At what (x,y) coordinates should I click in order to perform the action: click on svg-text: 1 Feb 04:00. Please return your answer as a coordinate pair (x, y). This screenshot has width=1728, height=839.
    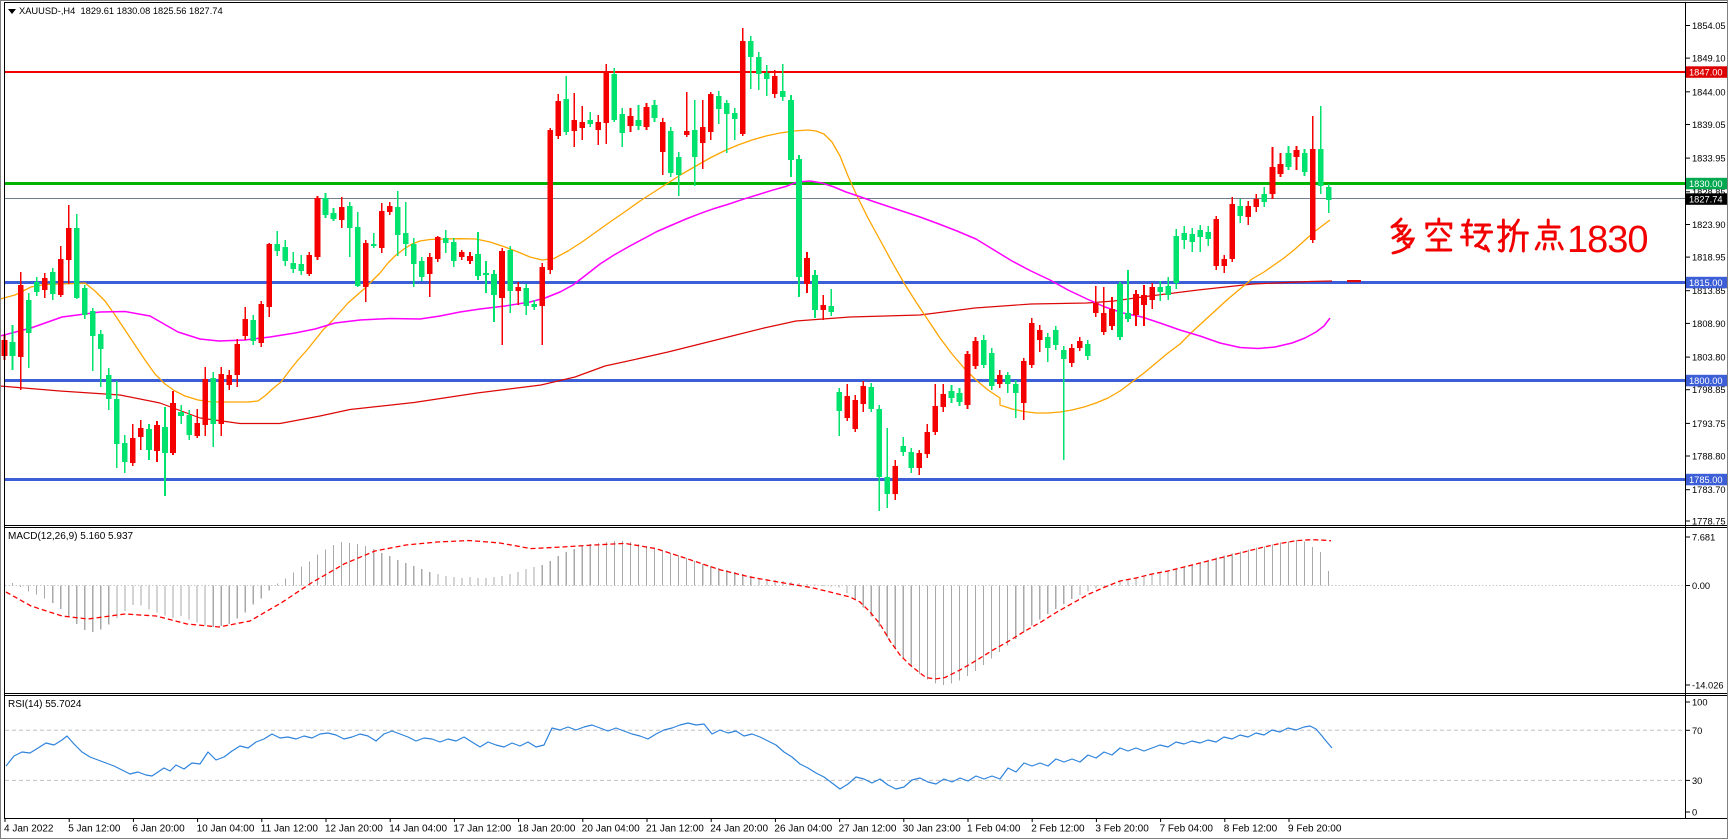
    Looking at the image, I should click on (994, 829).